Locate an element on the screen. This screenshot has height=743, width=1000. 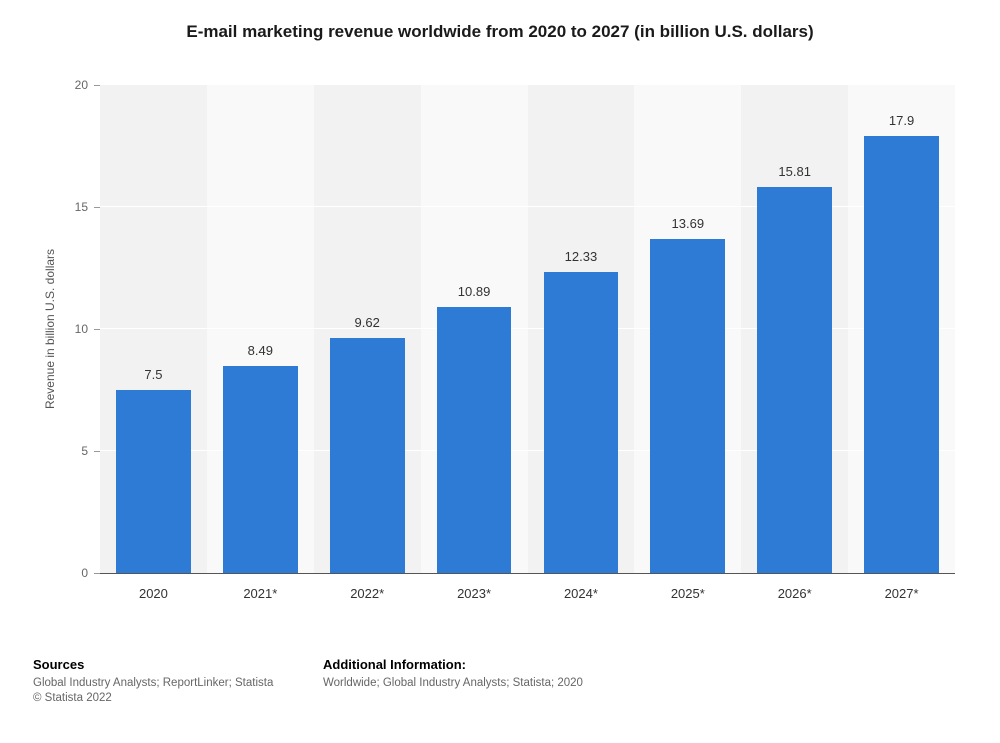
bar-value-label: 8.49 is located at coordinates (260, 350).